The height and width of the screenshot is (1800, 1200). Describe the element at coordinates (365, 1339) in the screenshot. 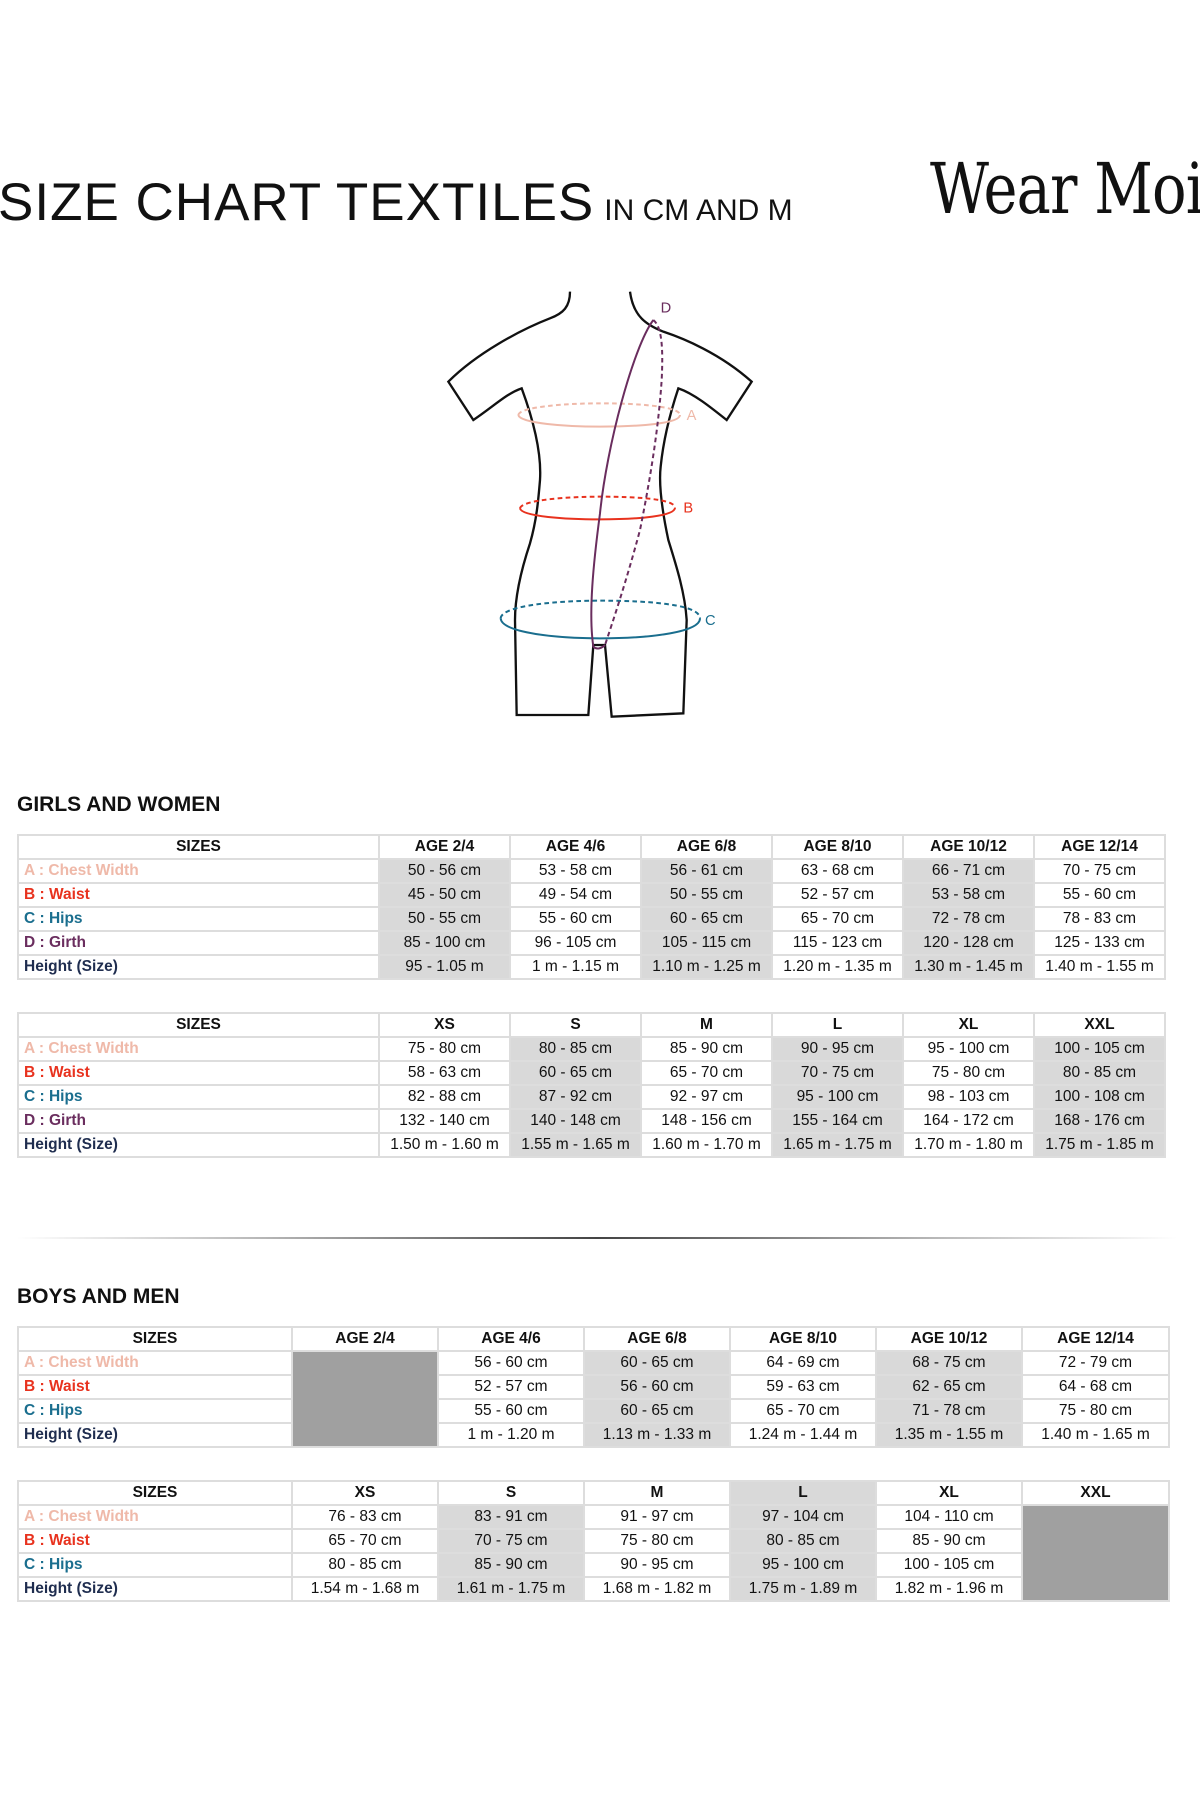

I see `column-header: AGE 2/4` at that location.